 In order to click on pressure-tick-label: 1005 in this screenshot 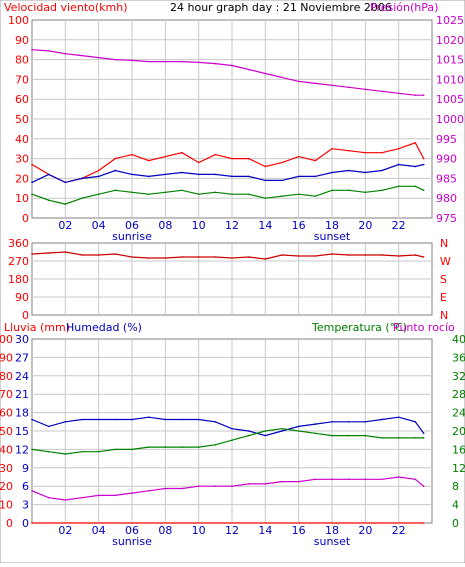, I will do `click(450, 99)`.